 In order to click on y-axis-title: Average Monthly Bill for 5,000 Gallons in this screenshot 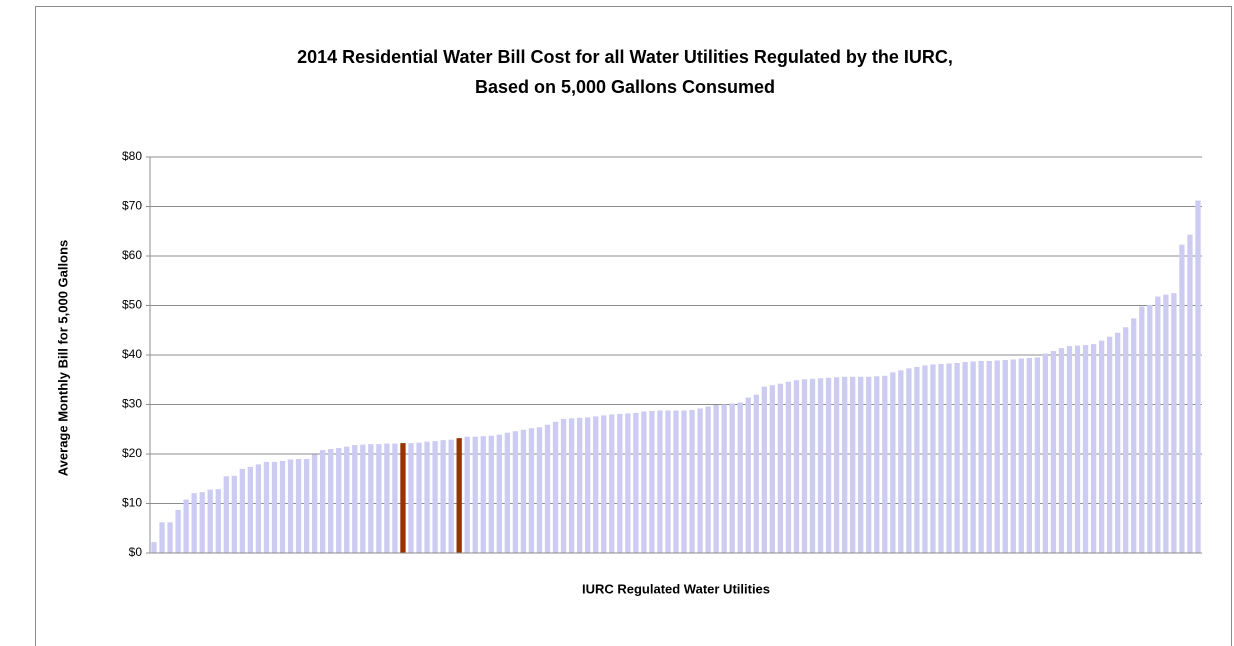, I will do `click(62, 358)`.